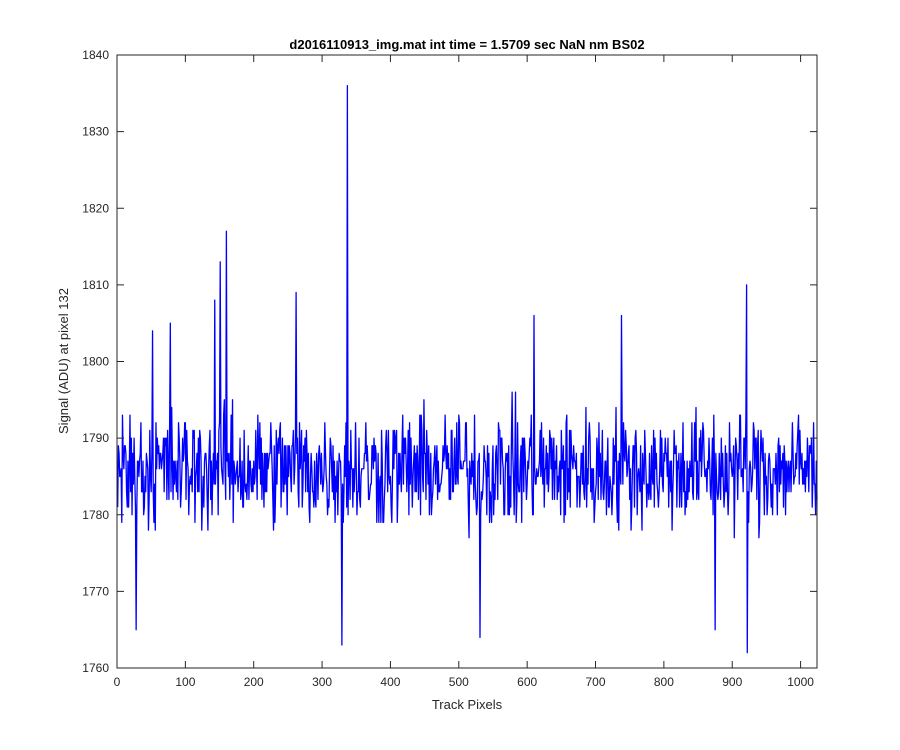  What do you see at coordinates (527, 682) in the screenshot?
I see `x-tick-label: 600` at bounding box center [527, 682].